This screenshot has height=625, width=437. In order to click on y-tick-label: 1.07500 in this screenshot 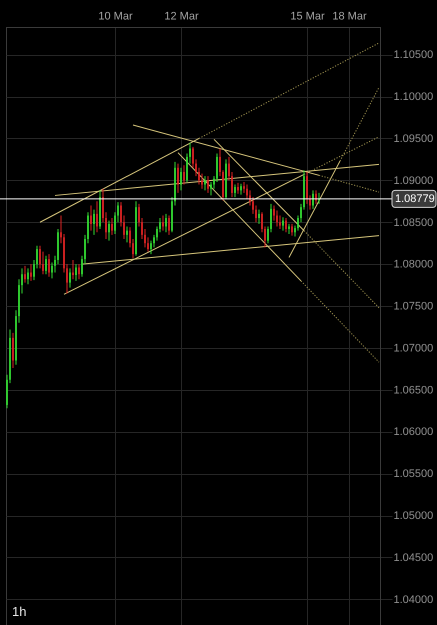, I will do `click(414, 306)`.